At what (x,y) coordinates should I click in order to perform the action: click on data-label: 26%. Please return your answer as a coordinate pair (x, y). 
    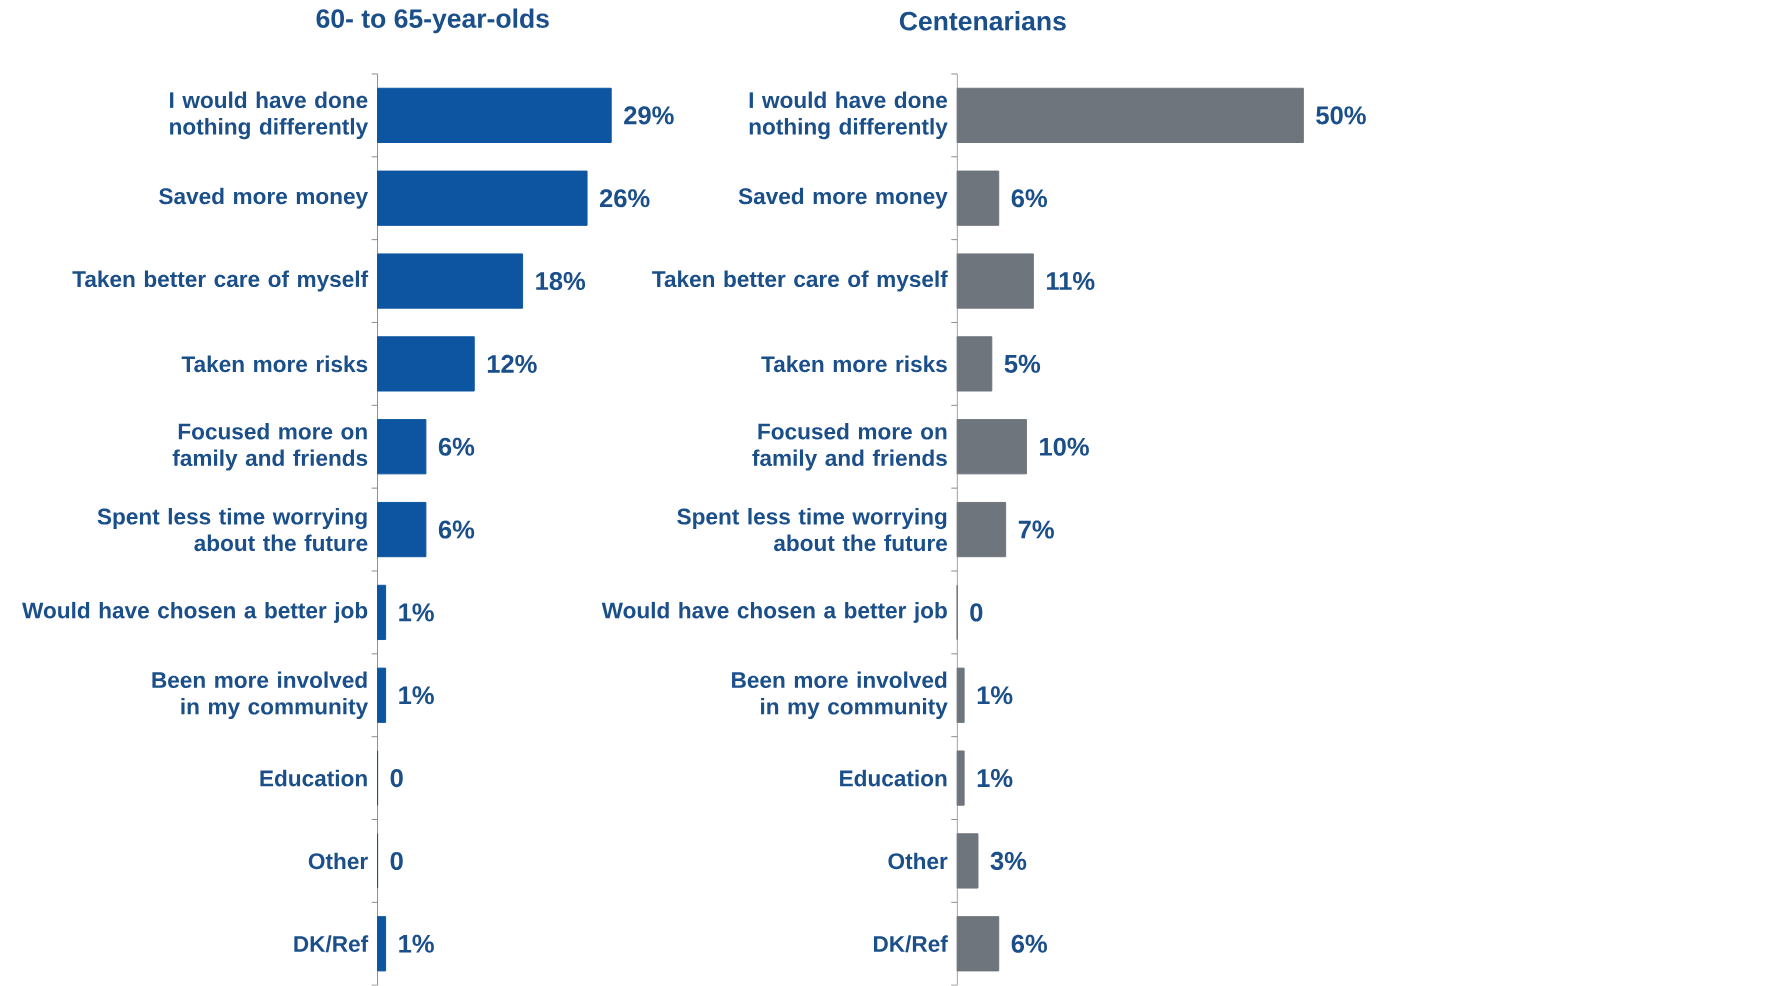
    Looking at the image, I should click on (624, 198).